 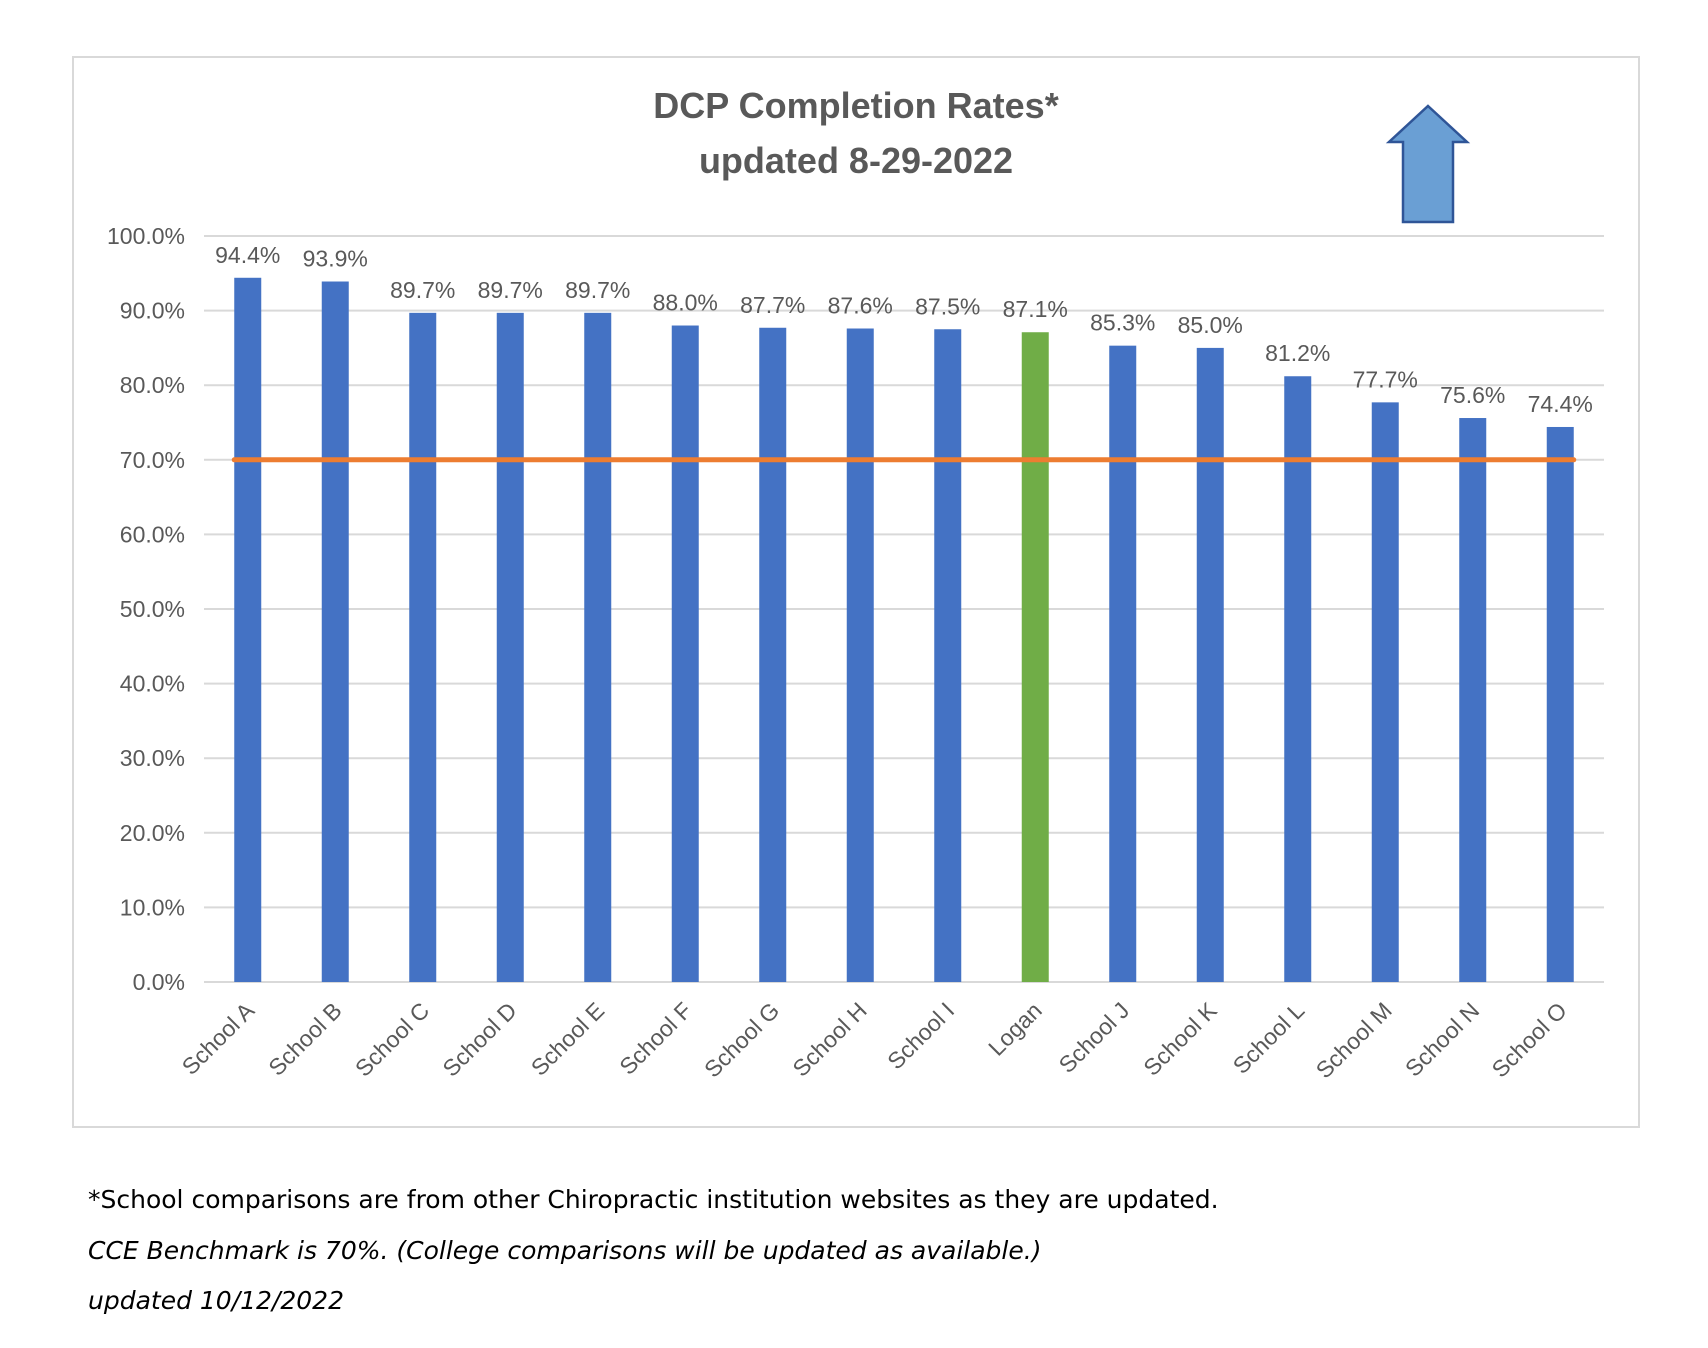 What do you see at coordinates (216, 1300) in the screenshot?
I see `footnote-updated: updated 10/12/2022` at bounding box center [216, 1300].